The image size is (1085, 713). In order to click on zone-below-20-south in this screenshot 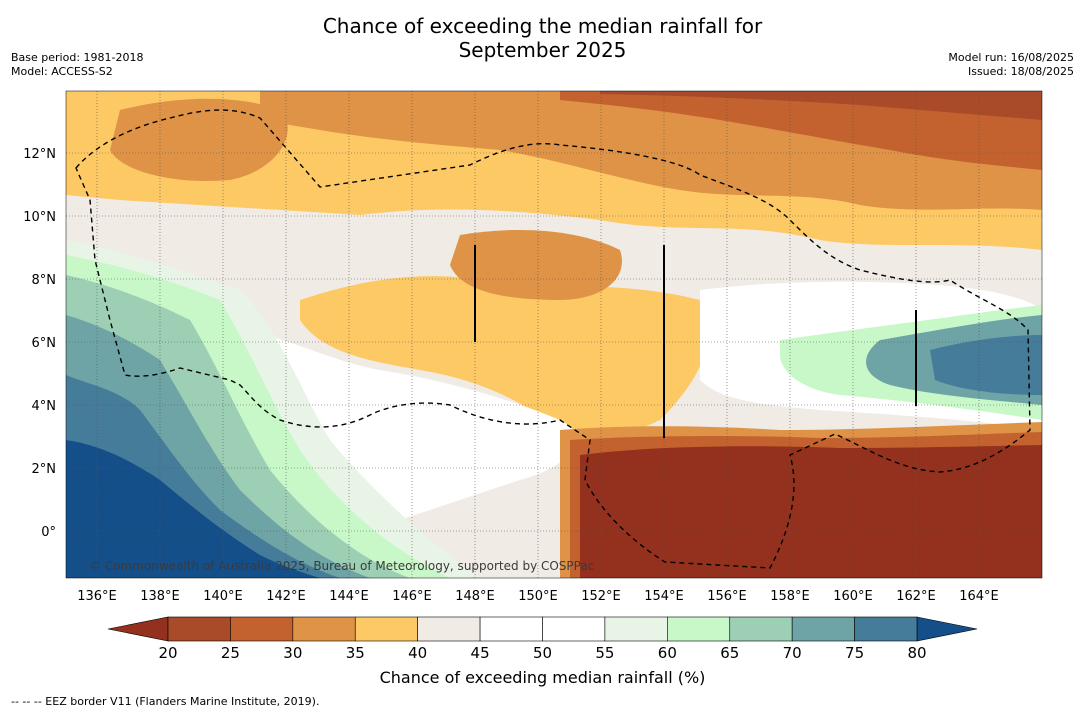, I will do `click(811, 511)`.